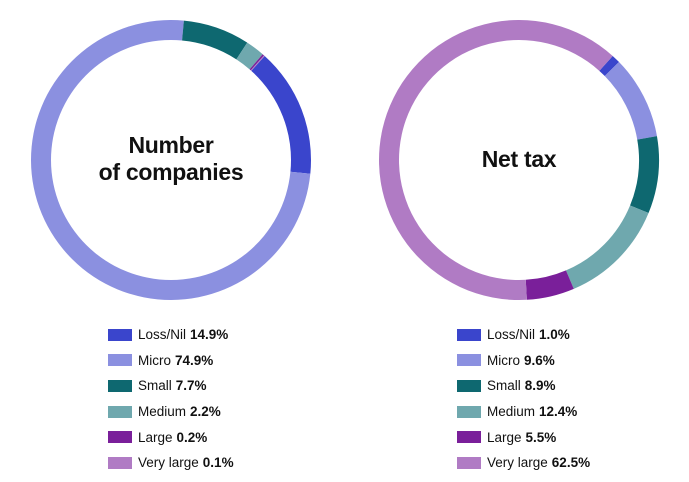 The width and height of the screenshot is (689, 482). What do you see at coordinates (558, 412) in the screenshot?
I see `legend-value: 12.4%` at bounding box center [558, 412].